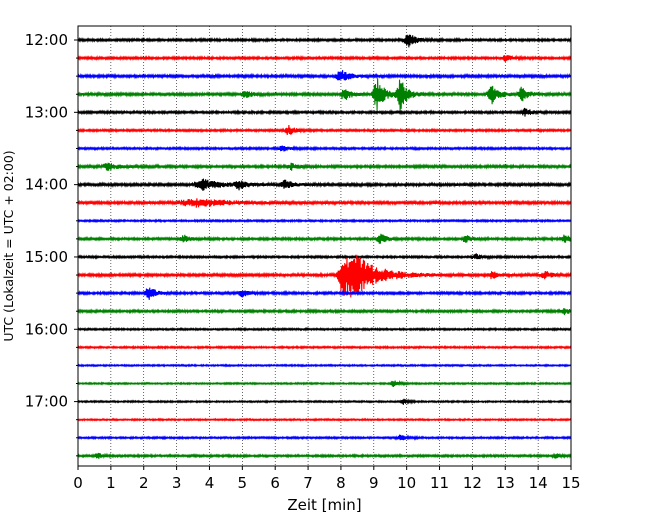 The height and width of the screenshot is (520, 650). I want to click on y-tick-label: 14:00, so click(46, 185).